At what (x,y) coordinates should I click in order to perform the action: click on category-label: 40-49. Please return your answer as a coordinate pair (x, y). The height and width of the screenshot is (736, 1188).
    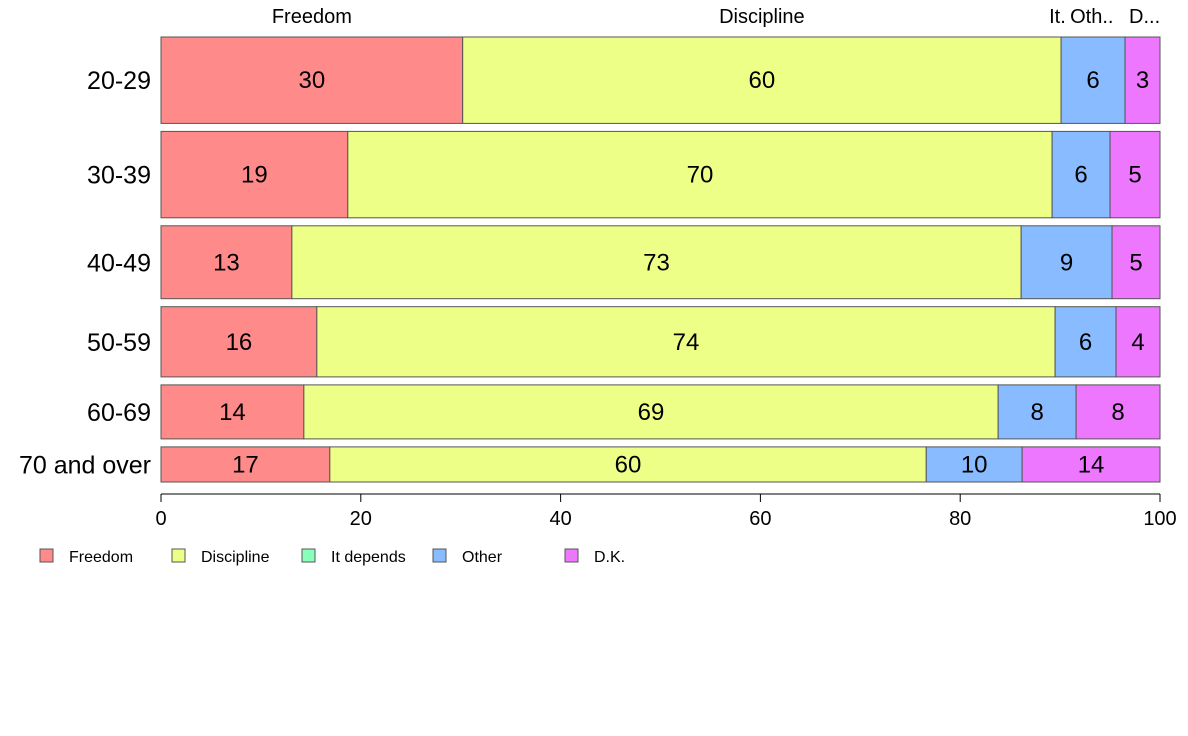
    Looking at the image, I should click on (119, 263).